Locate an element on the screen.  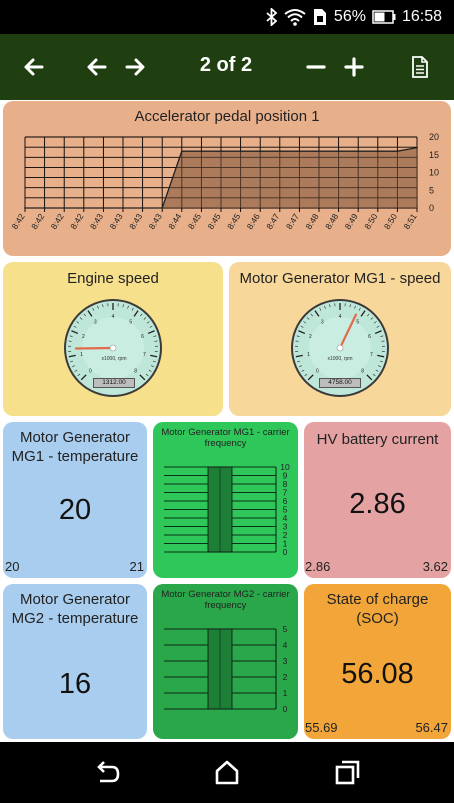
x-tick-label: 8:42 is located at coordinates (76, 222).